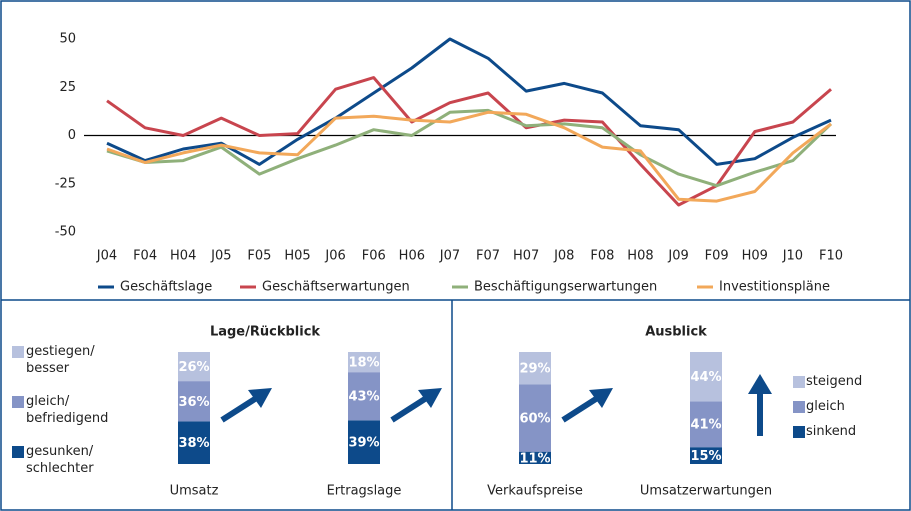  I want to click on legend-label: steigend, so click(834, 381).